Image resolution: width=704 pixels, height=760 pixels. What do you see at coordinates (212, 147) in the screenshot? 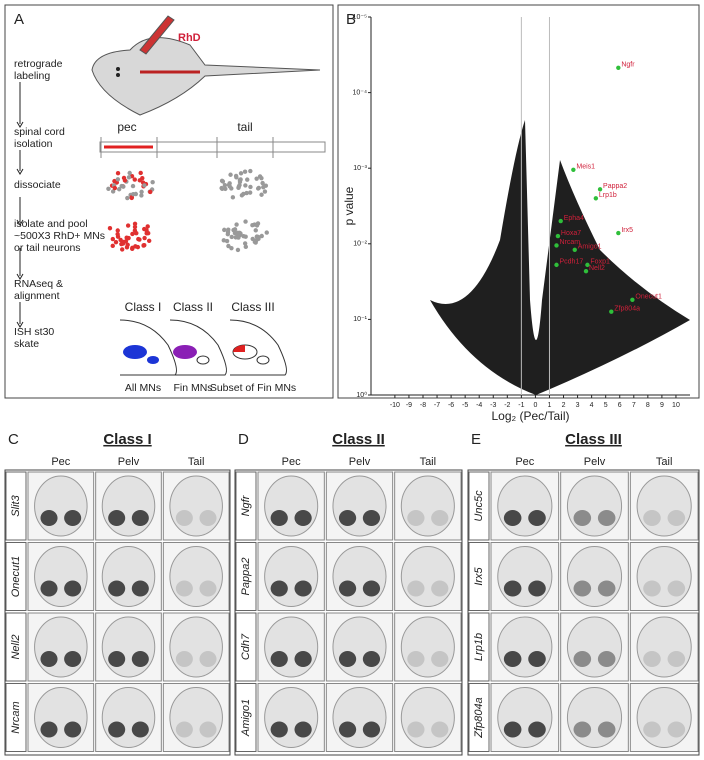
I see `spinal-cord` at bounding box center [212, 147].